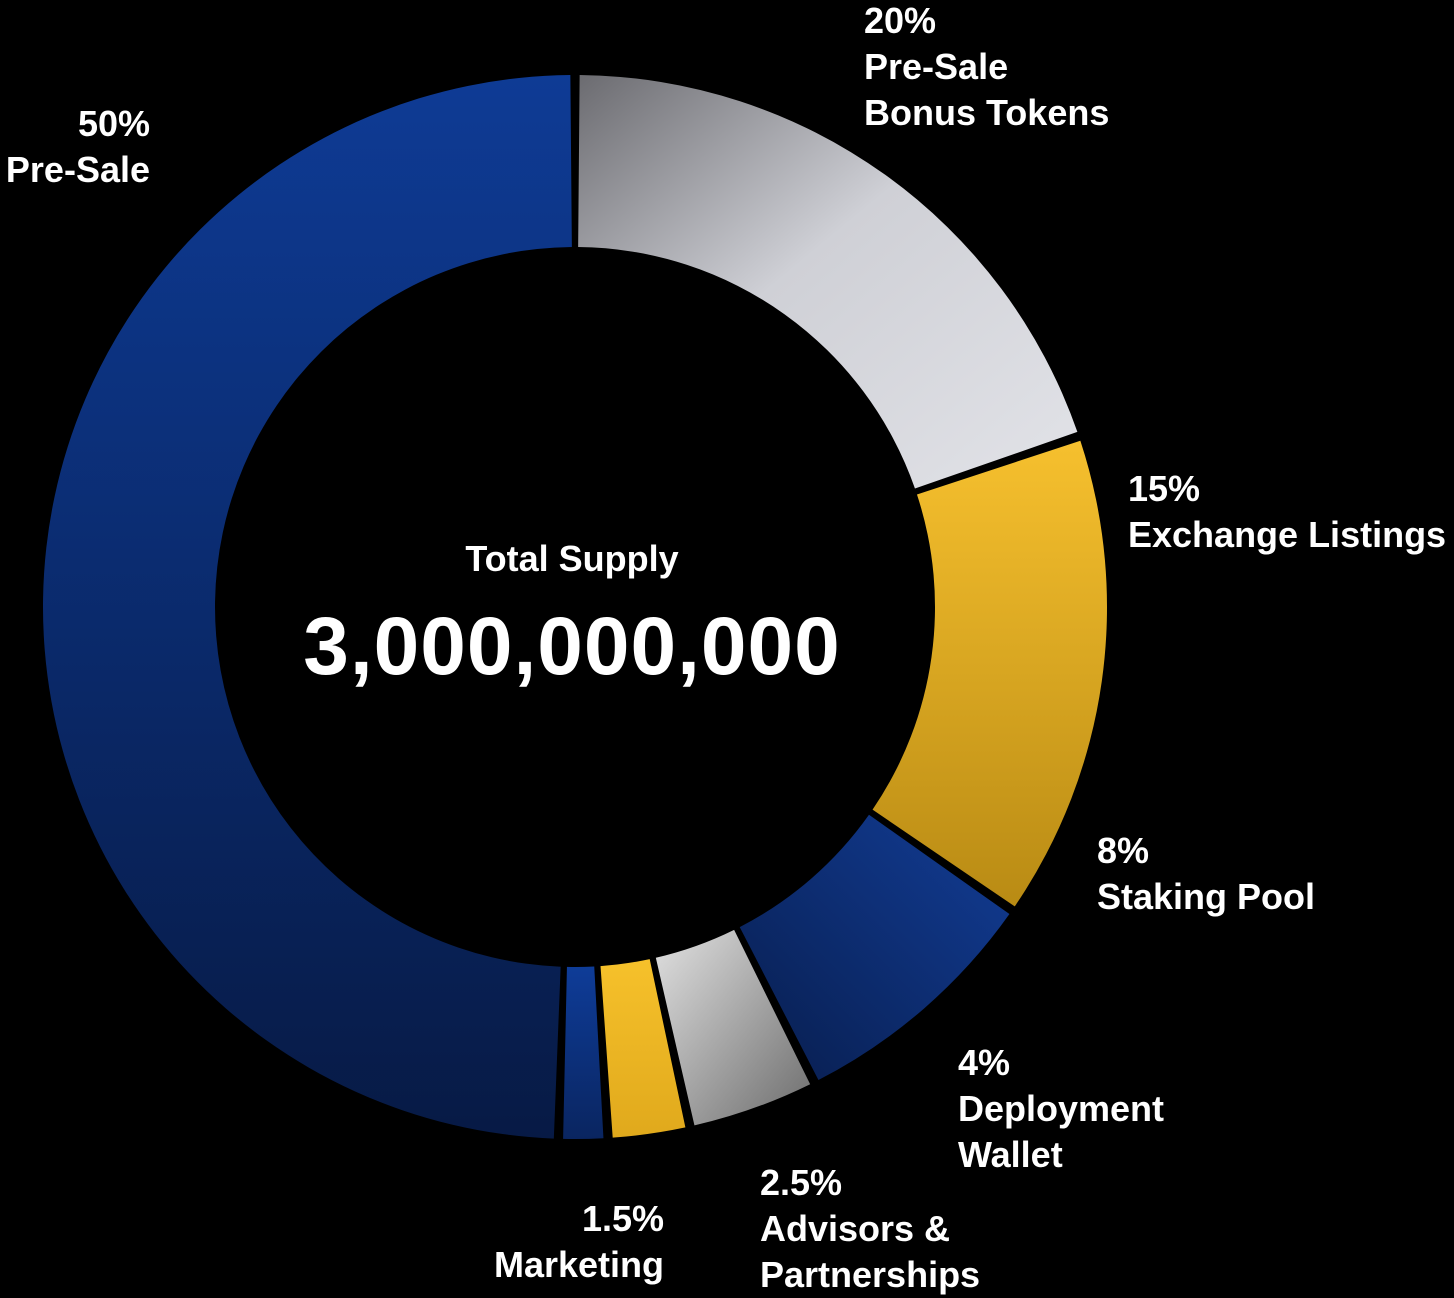 Image resolution: width=1454 pixels, height=1298 pixels. Describe the element at coordinates (989, 673) in the screenshot. I see `slice-exchange-listings` at that location.